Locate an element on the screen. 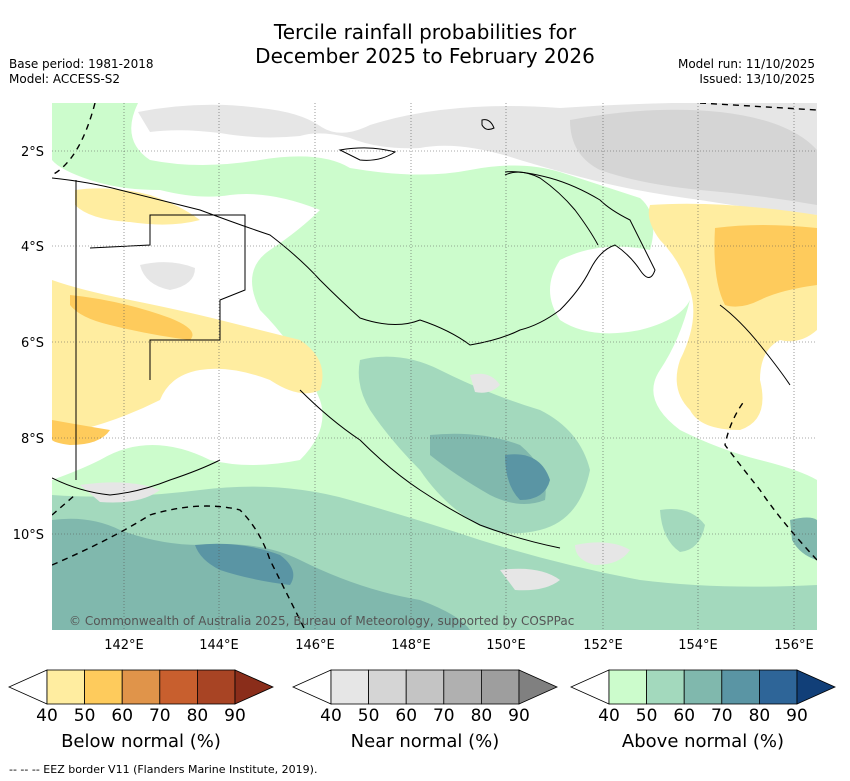 This screenshot has width=850, height=781. lat-tick-label: 8°S is located at coordinates (32, 439).